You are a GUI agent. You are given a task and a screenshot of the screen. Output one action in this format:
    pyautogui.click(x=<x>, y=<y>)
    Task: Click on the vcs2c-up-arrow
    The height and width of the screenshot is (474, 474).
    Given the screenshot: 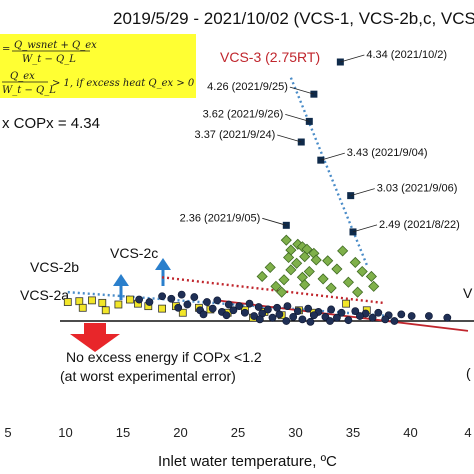 What is the action you would take?
    pyautogui.click(x=163, y=272)
    